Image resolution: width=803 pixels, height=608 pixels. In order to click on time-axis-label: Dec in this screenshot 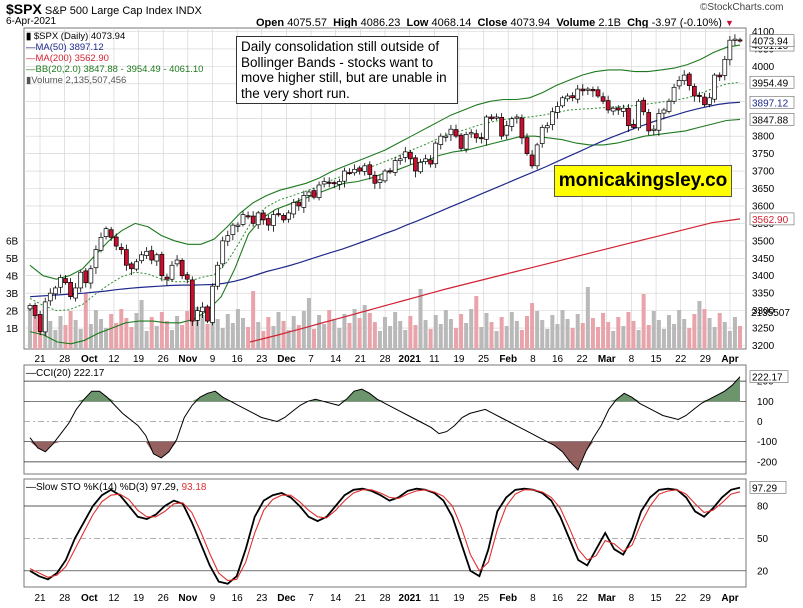, I will do `click(286, 359)`.